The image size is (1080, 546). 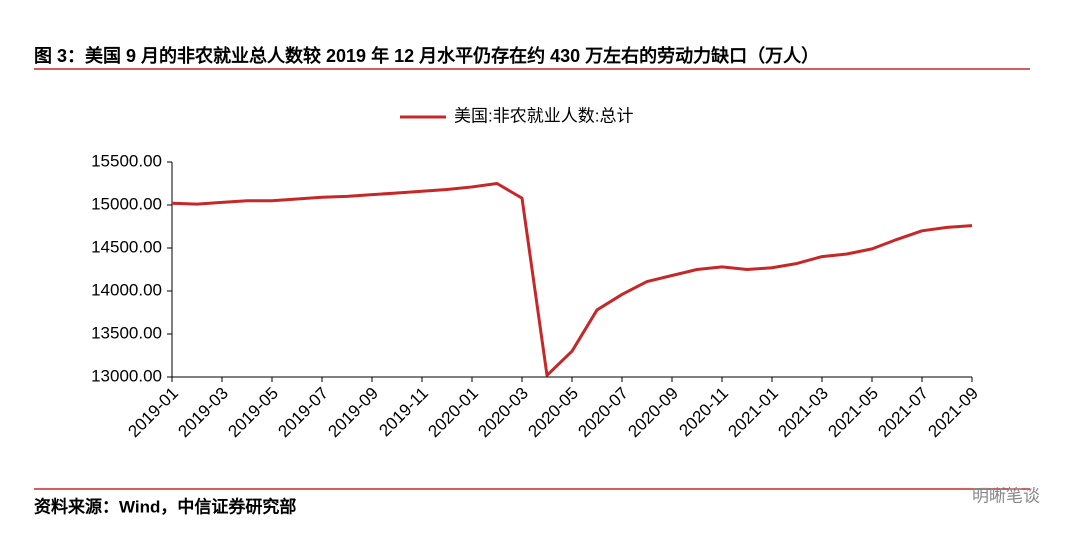 What do you see at coordinates (603, 413) in the screenshot?
I see `x-tick-label: 2020-07` at bounding box center [603, 413].